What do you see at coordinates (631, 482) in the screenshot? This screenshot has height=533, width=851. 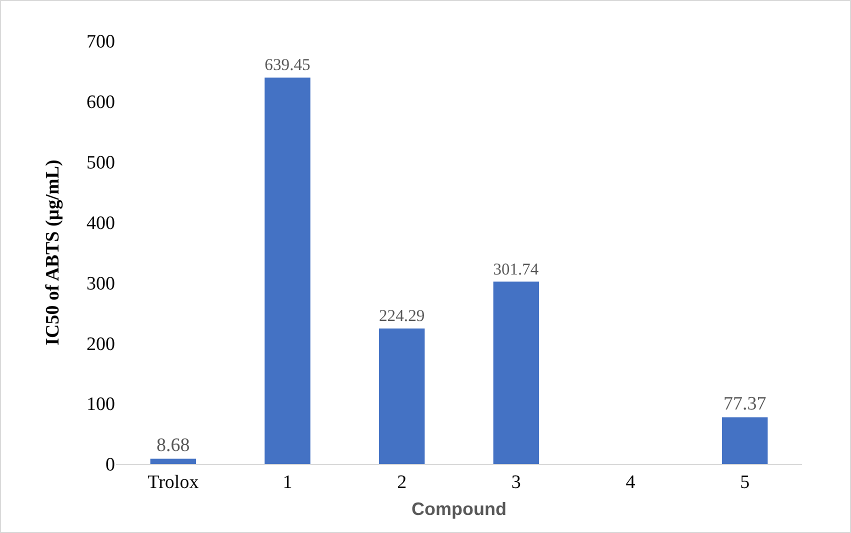 I see `x-tick-label: 4` at bounding box center [631, 482].